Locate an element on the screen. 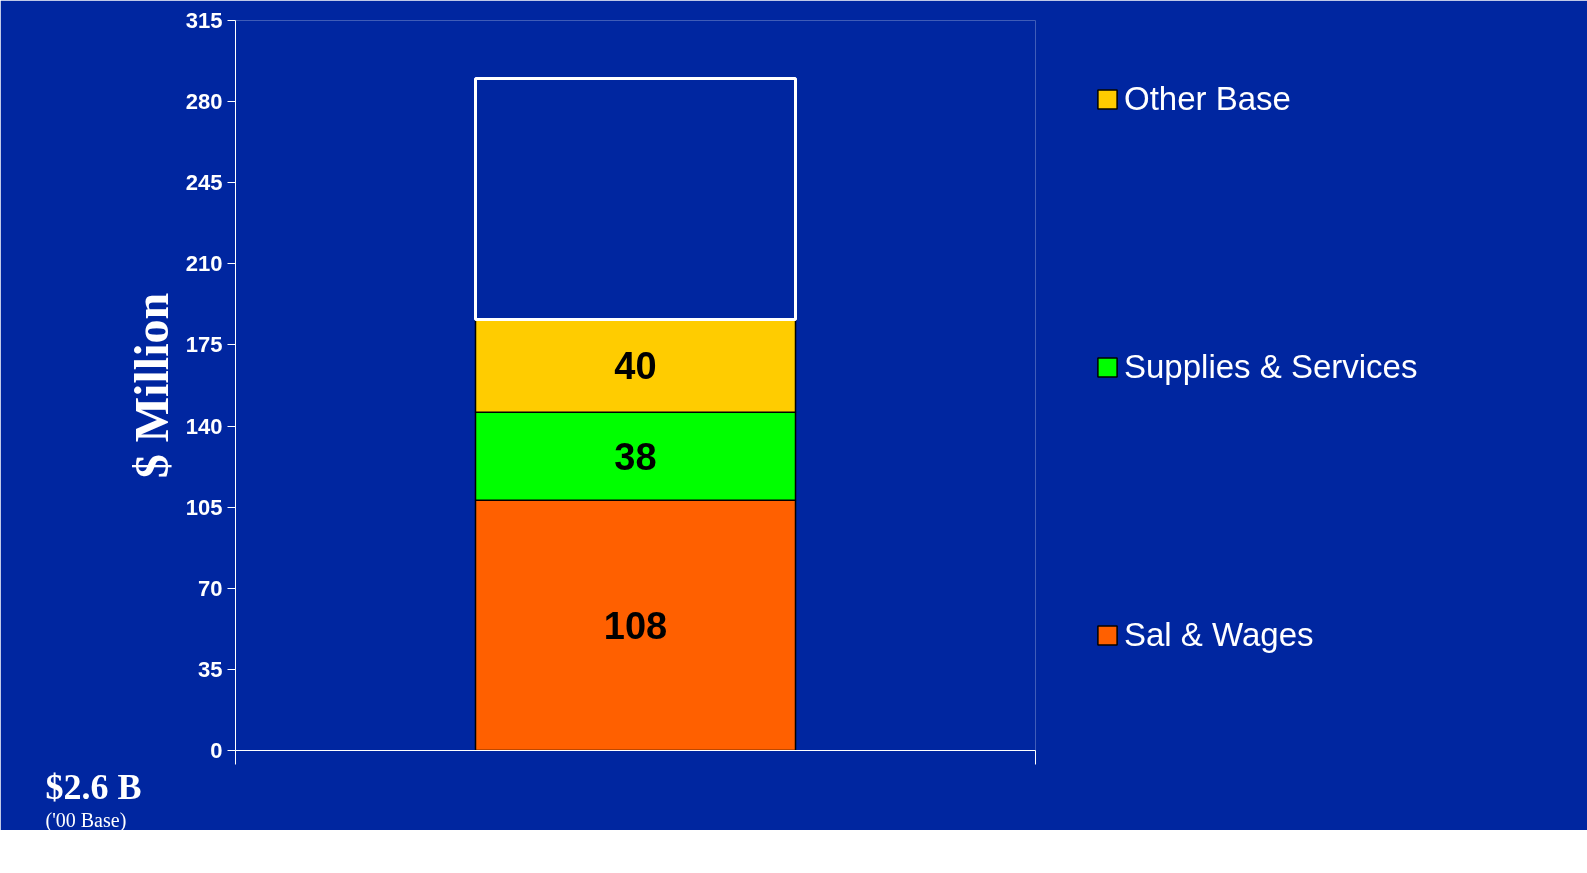 Image resolution: width=1587 pixels, height=873 pixels. y-tick-label: 35 is located at coordinates (210, 669).